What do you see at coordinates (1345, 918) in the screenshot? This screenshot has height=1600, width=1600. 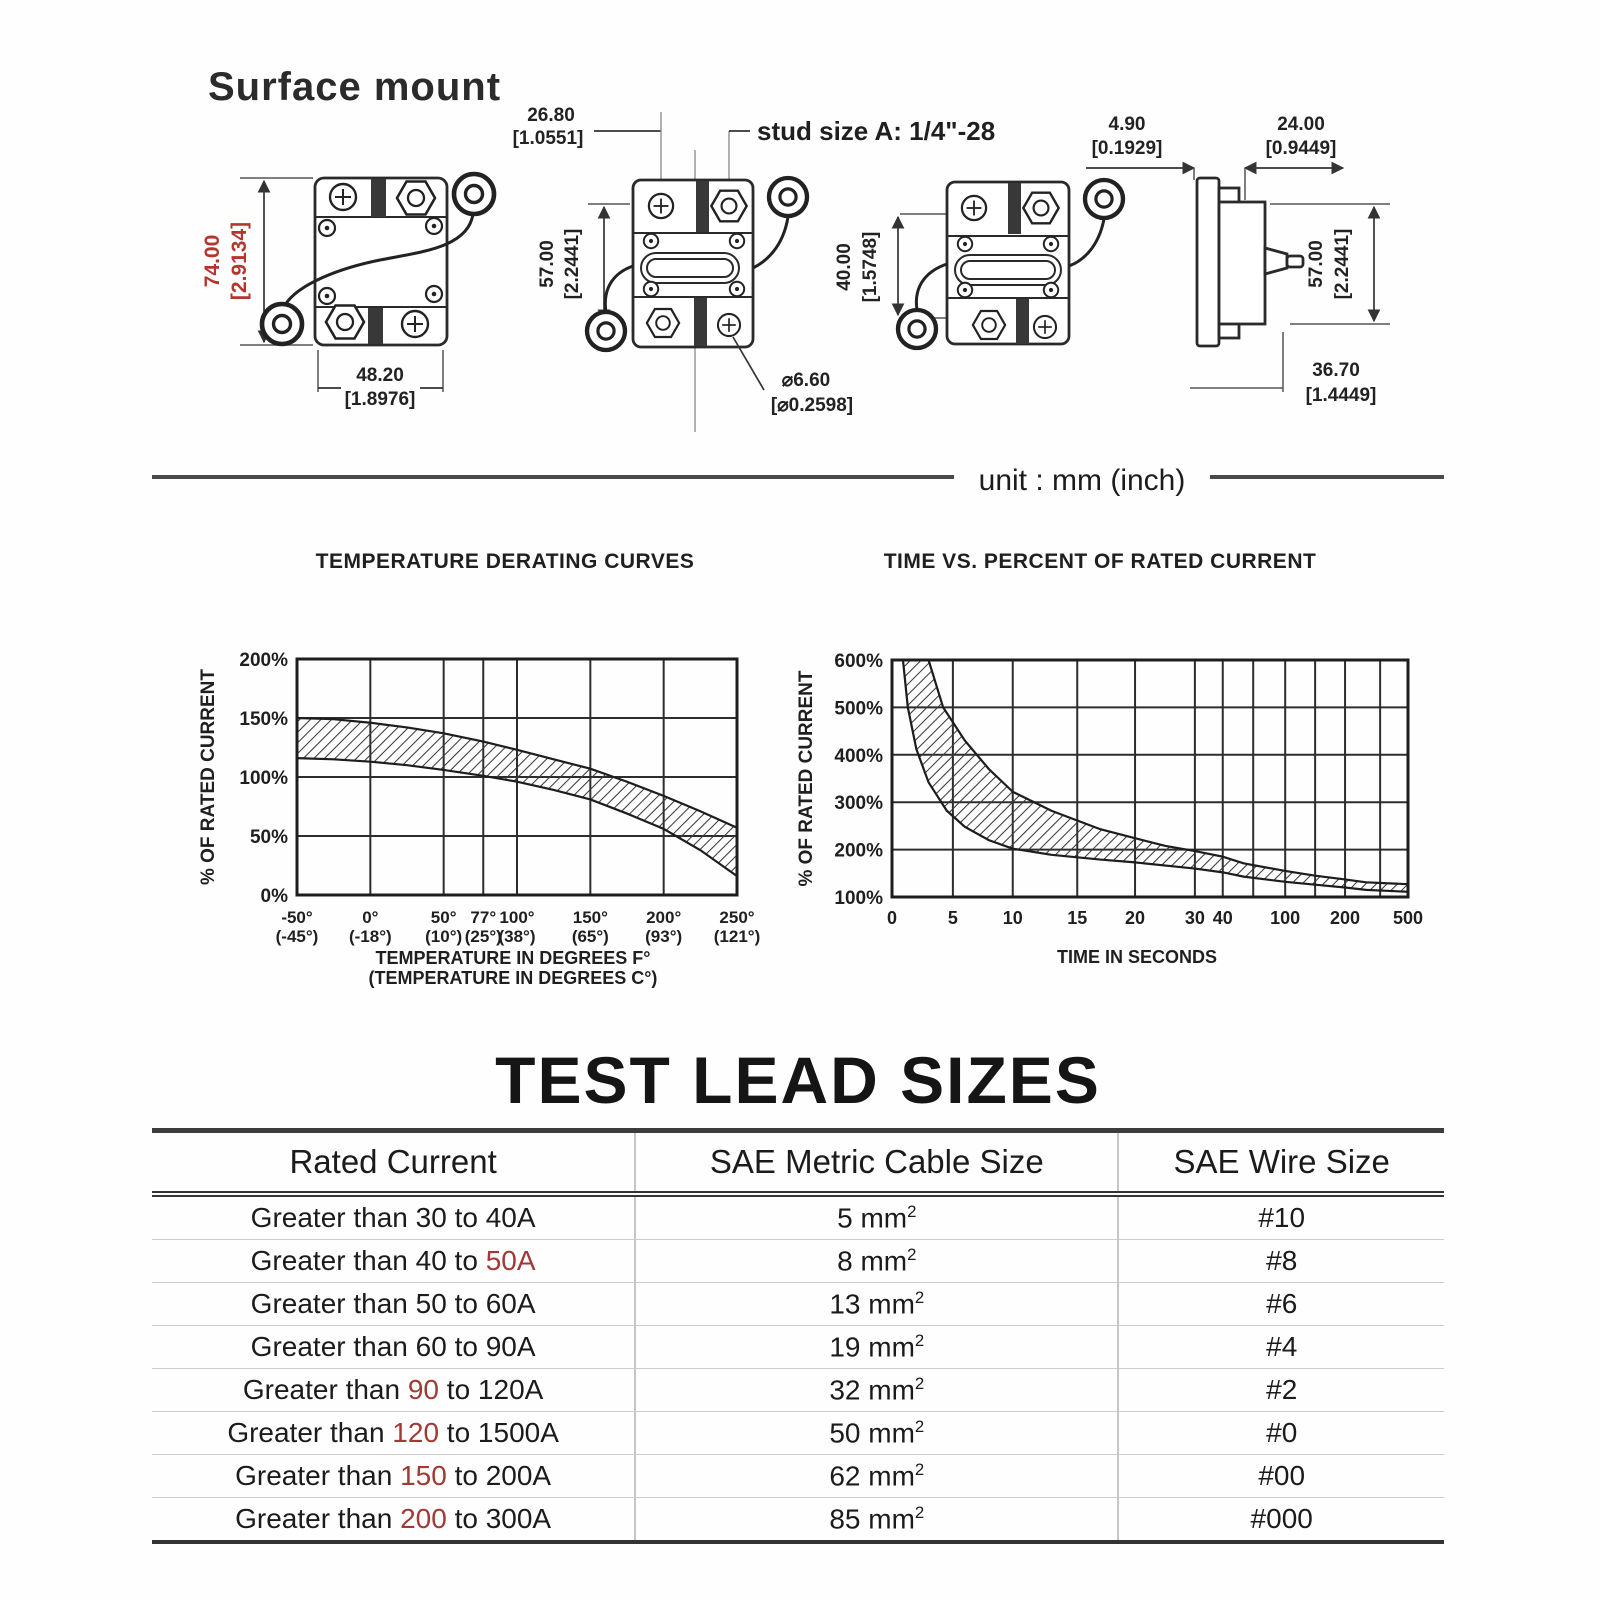 I see `chart-text: 200` at bounding box center [1345, 918].